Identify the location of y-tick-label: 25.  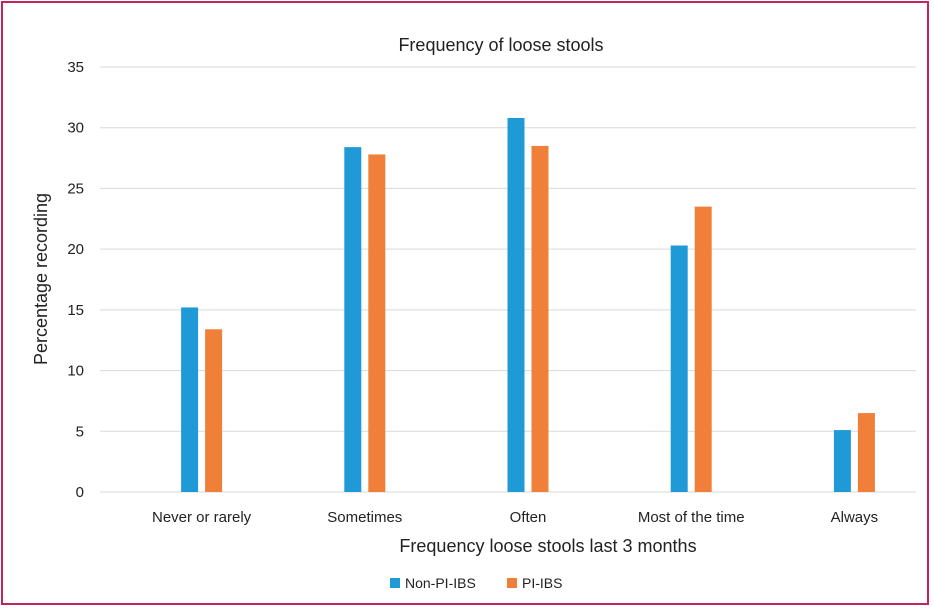
(75, 188).